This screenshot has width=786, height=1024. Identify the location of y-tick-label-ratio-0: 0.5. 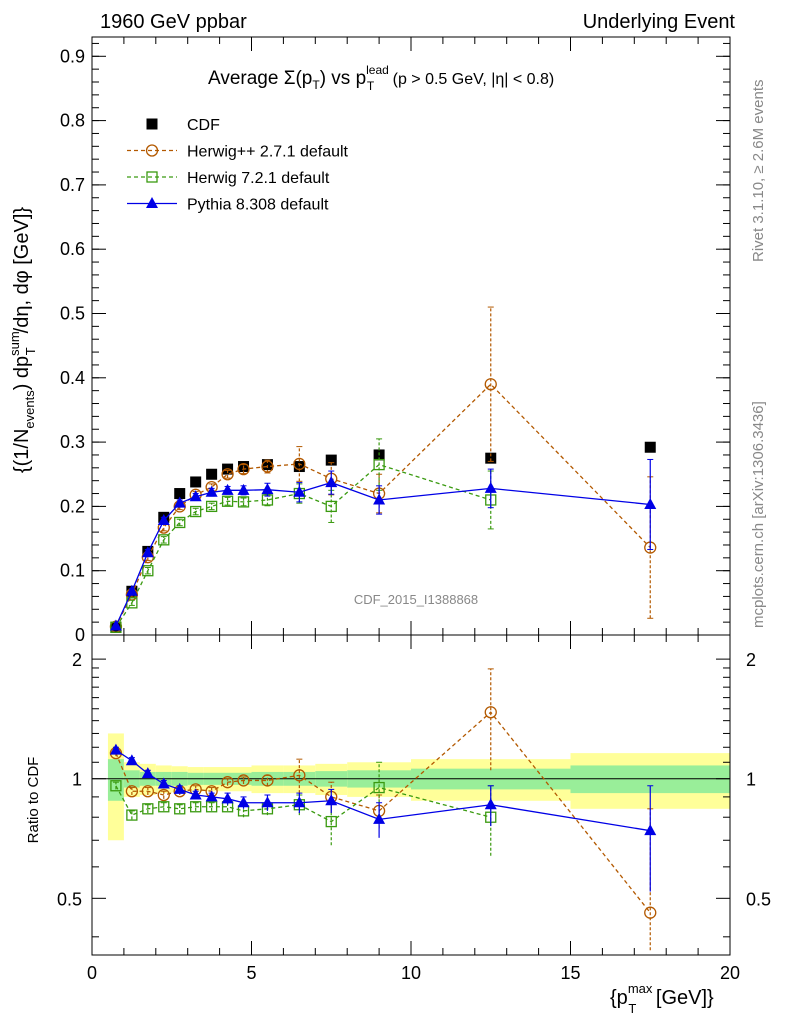
(69, 899).